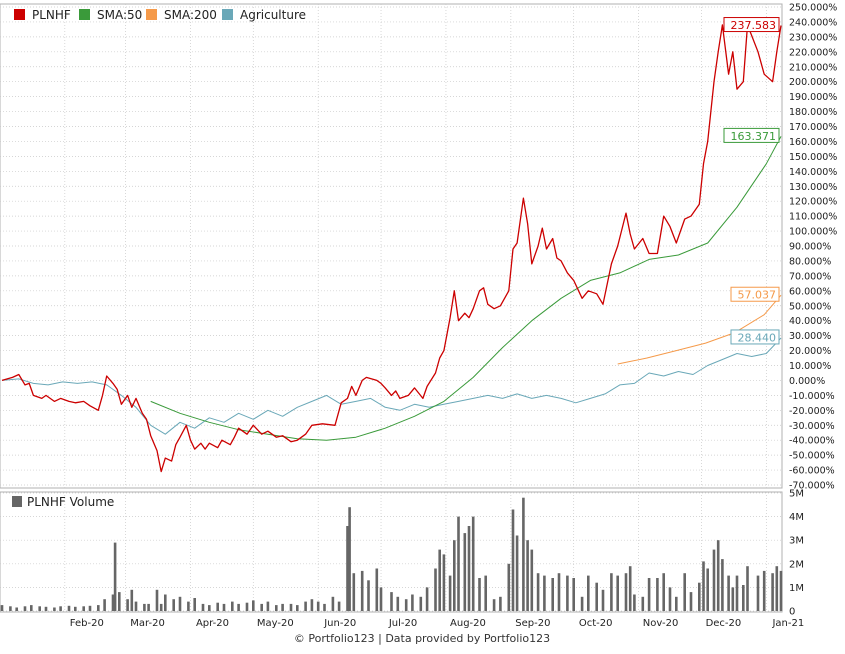 The height and width of the screenshot is (654, 845). I want to click on volume-y-tick-label: 2M, so click(796, 564).